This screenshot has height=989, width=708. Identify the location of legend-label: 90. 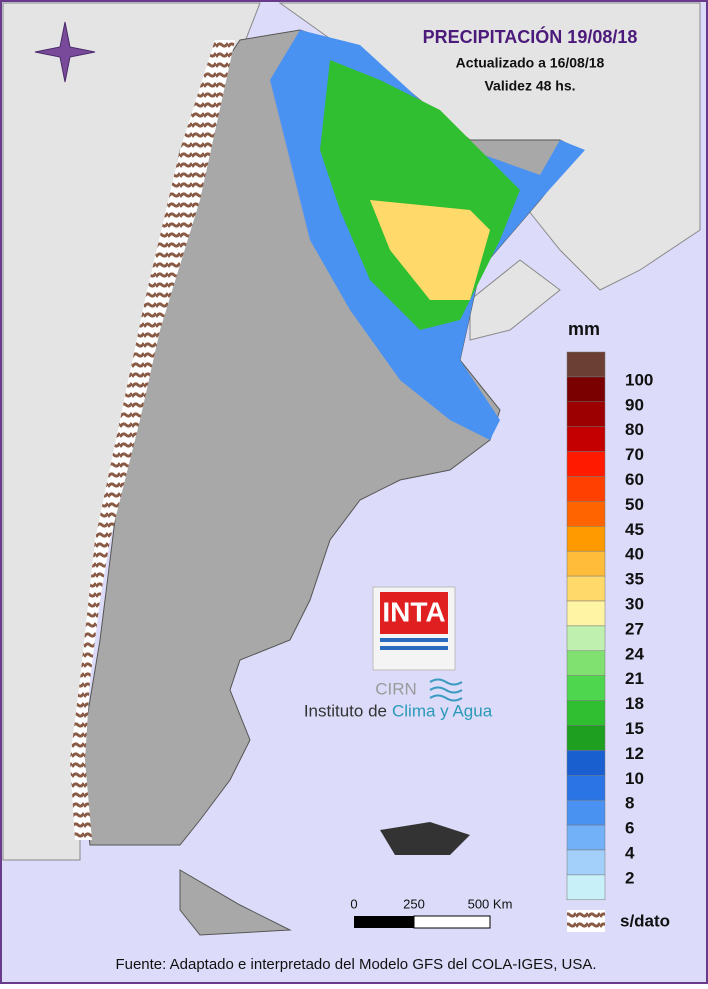
(634, 404).